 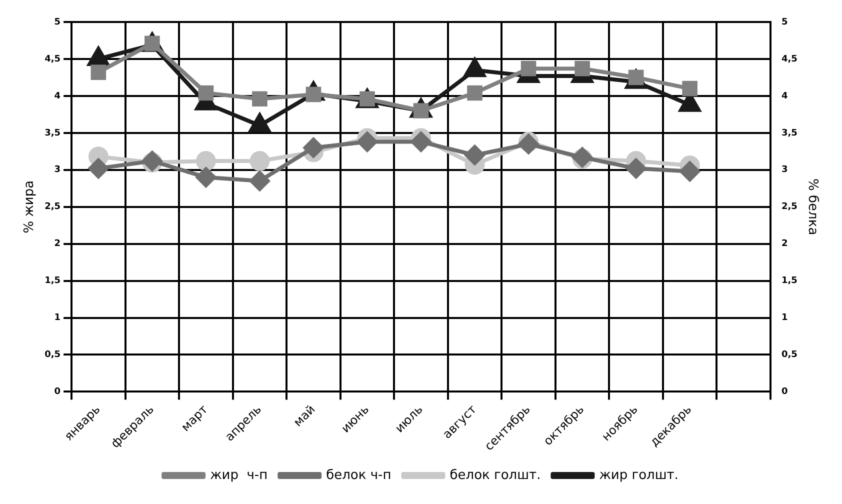 I want to click on y2-tick-label: 0,5, so click(x=789, y=355).